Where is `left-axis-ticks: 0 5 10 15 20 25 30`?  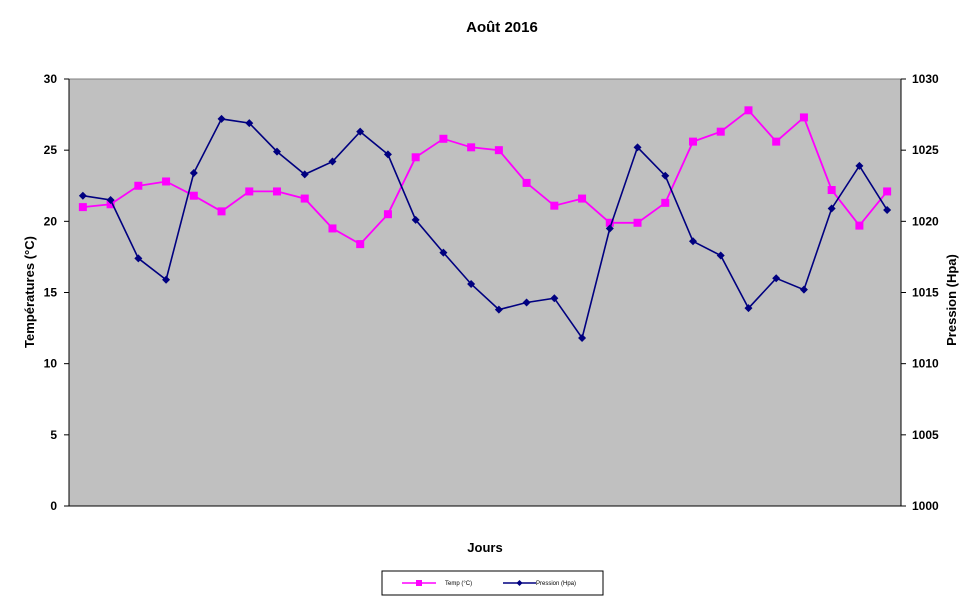 left-axis-ticks: 0 5 10 15 20 25 30 is located at coordinates (56, 292).